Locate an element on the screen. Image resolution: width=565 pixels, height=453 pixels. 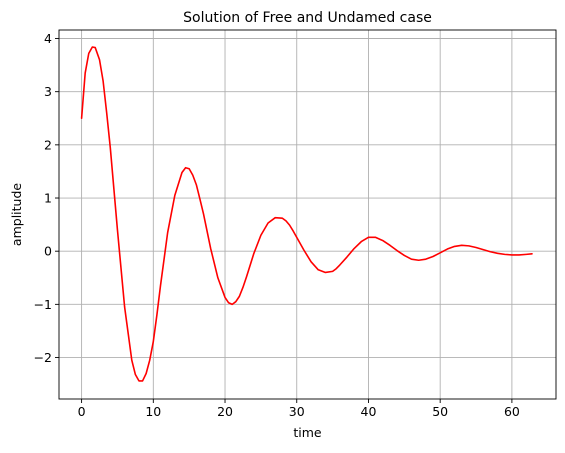
y-tick-label: 0 is located at coordinates (48, 251).